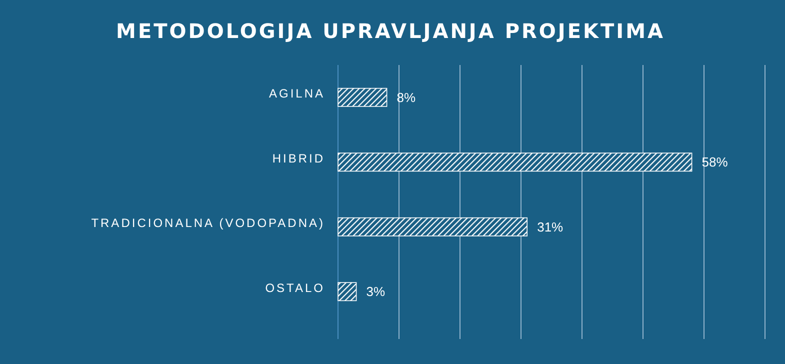  What do you see at coordinates (406, 97) in the screenshot?
I see `data-label: 8%` at bounding box center [406, 97].